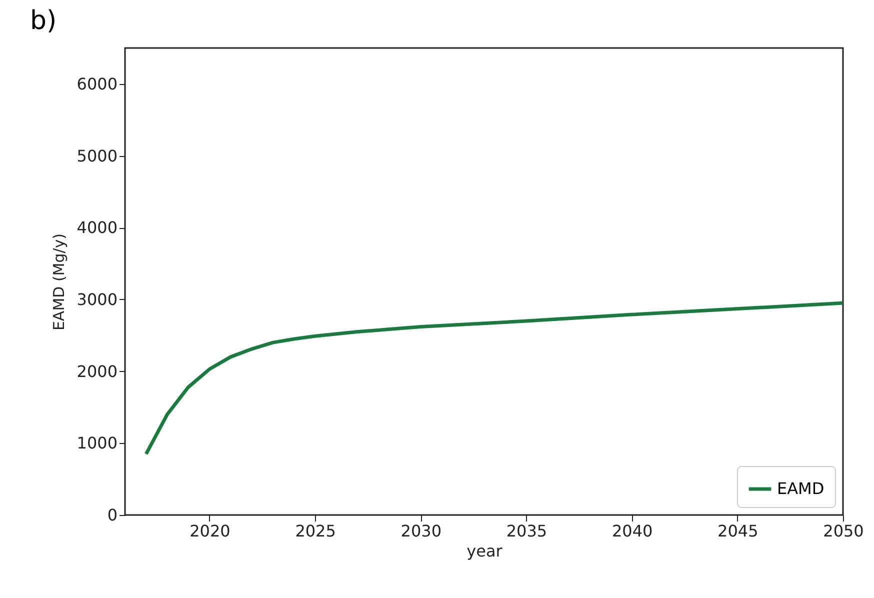 Image resolution: width=874 pixels, height=598 pixels. What do you see at coordinates (527, 531) in the screenshot?
I see `x-tick-label: 2035` at bounding box center [527, 531].